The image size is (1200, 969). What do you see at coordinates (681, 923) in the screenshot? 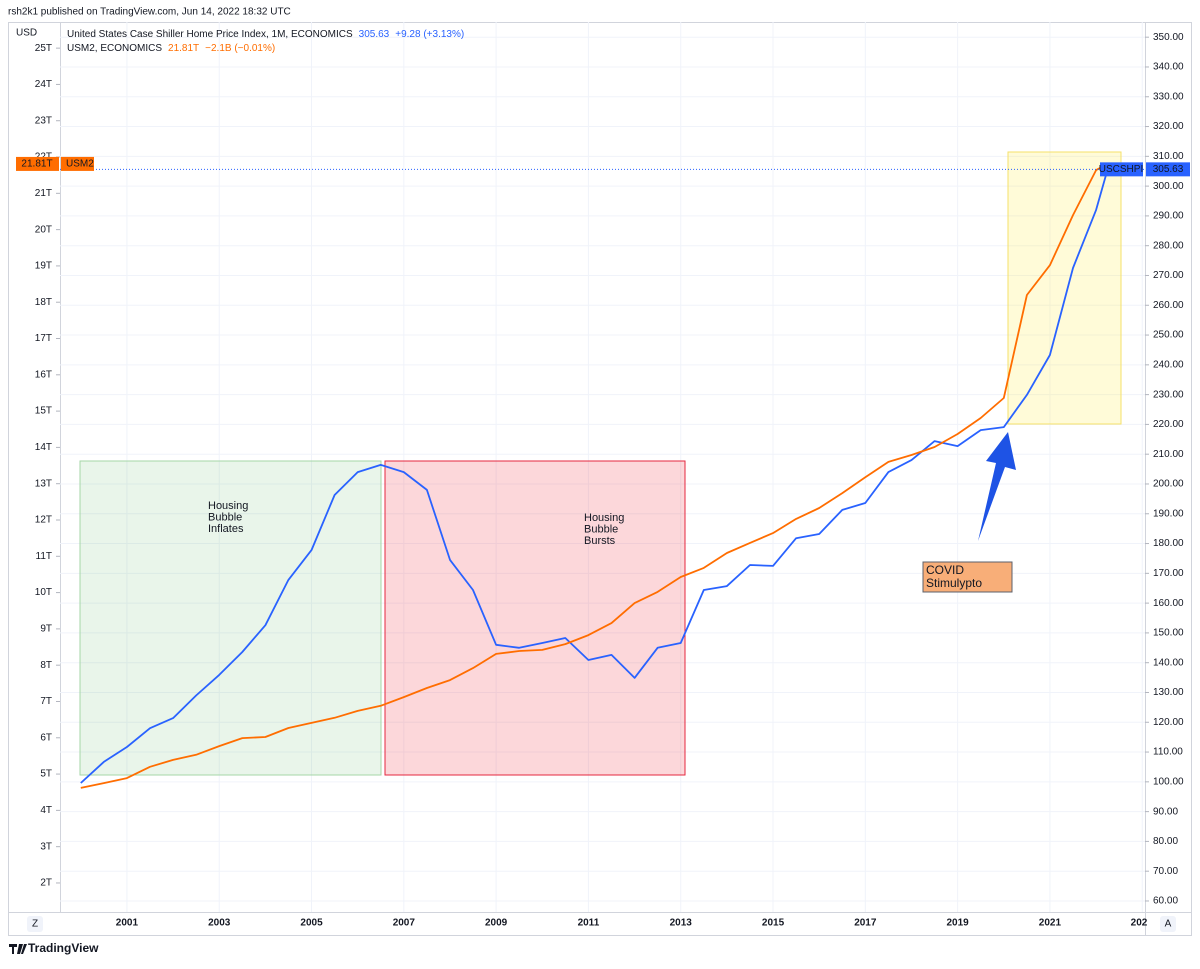
I see `x-tick-label: 2013` at bounding box center [681, 923].